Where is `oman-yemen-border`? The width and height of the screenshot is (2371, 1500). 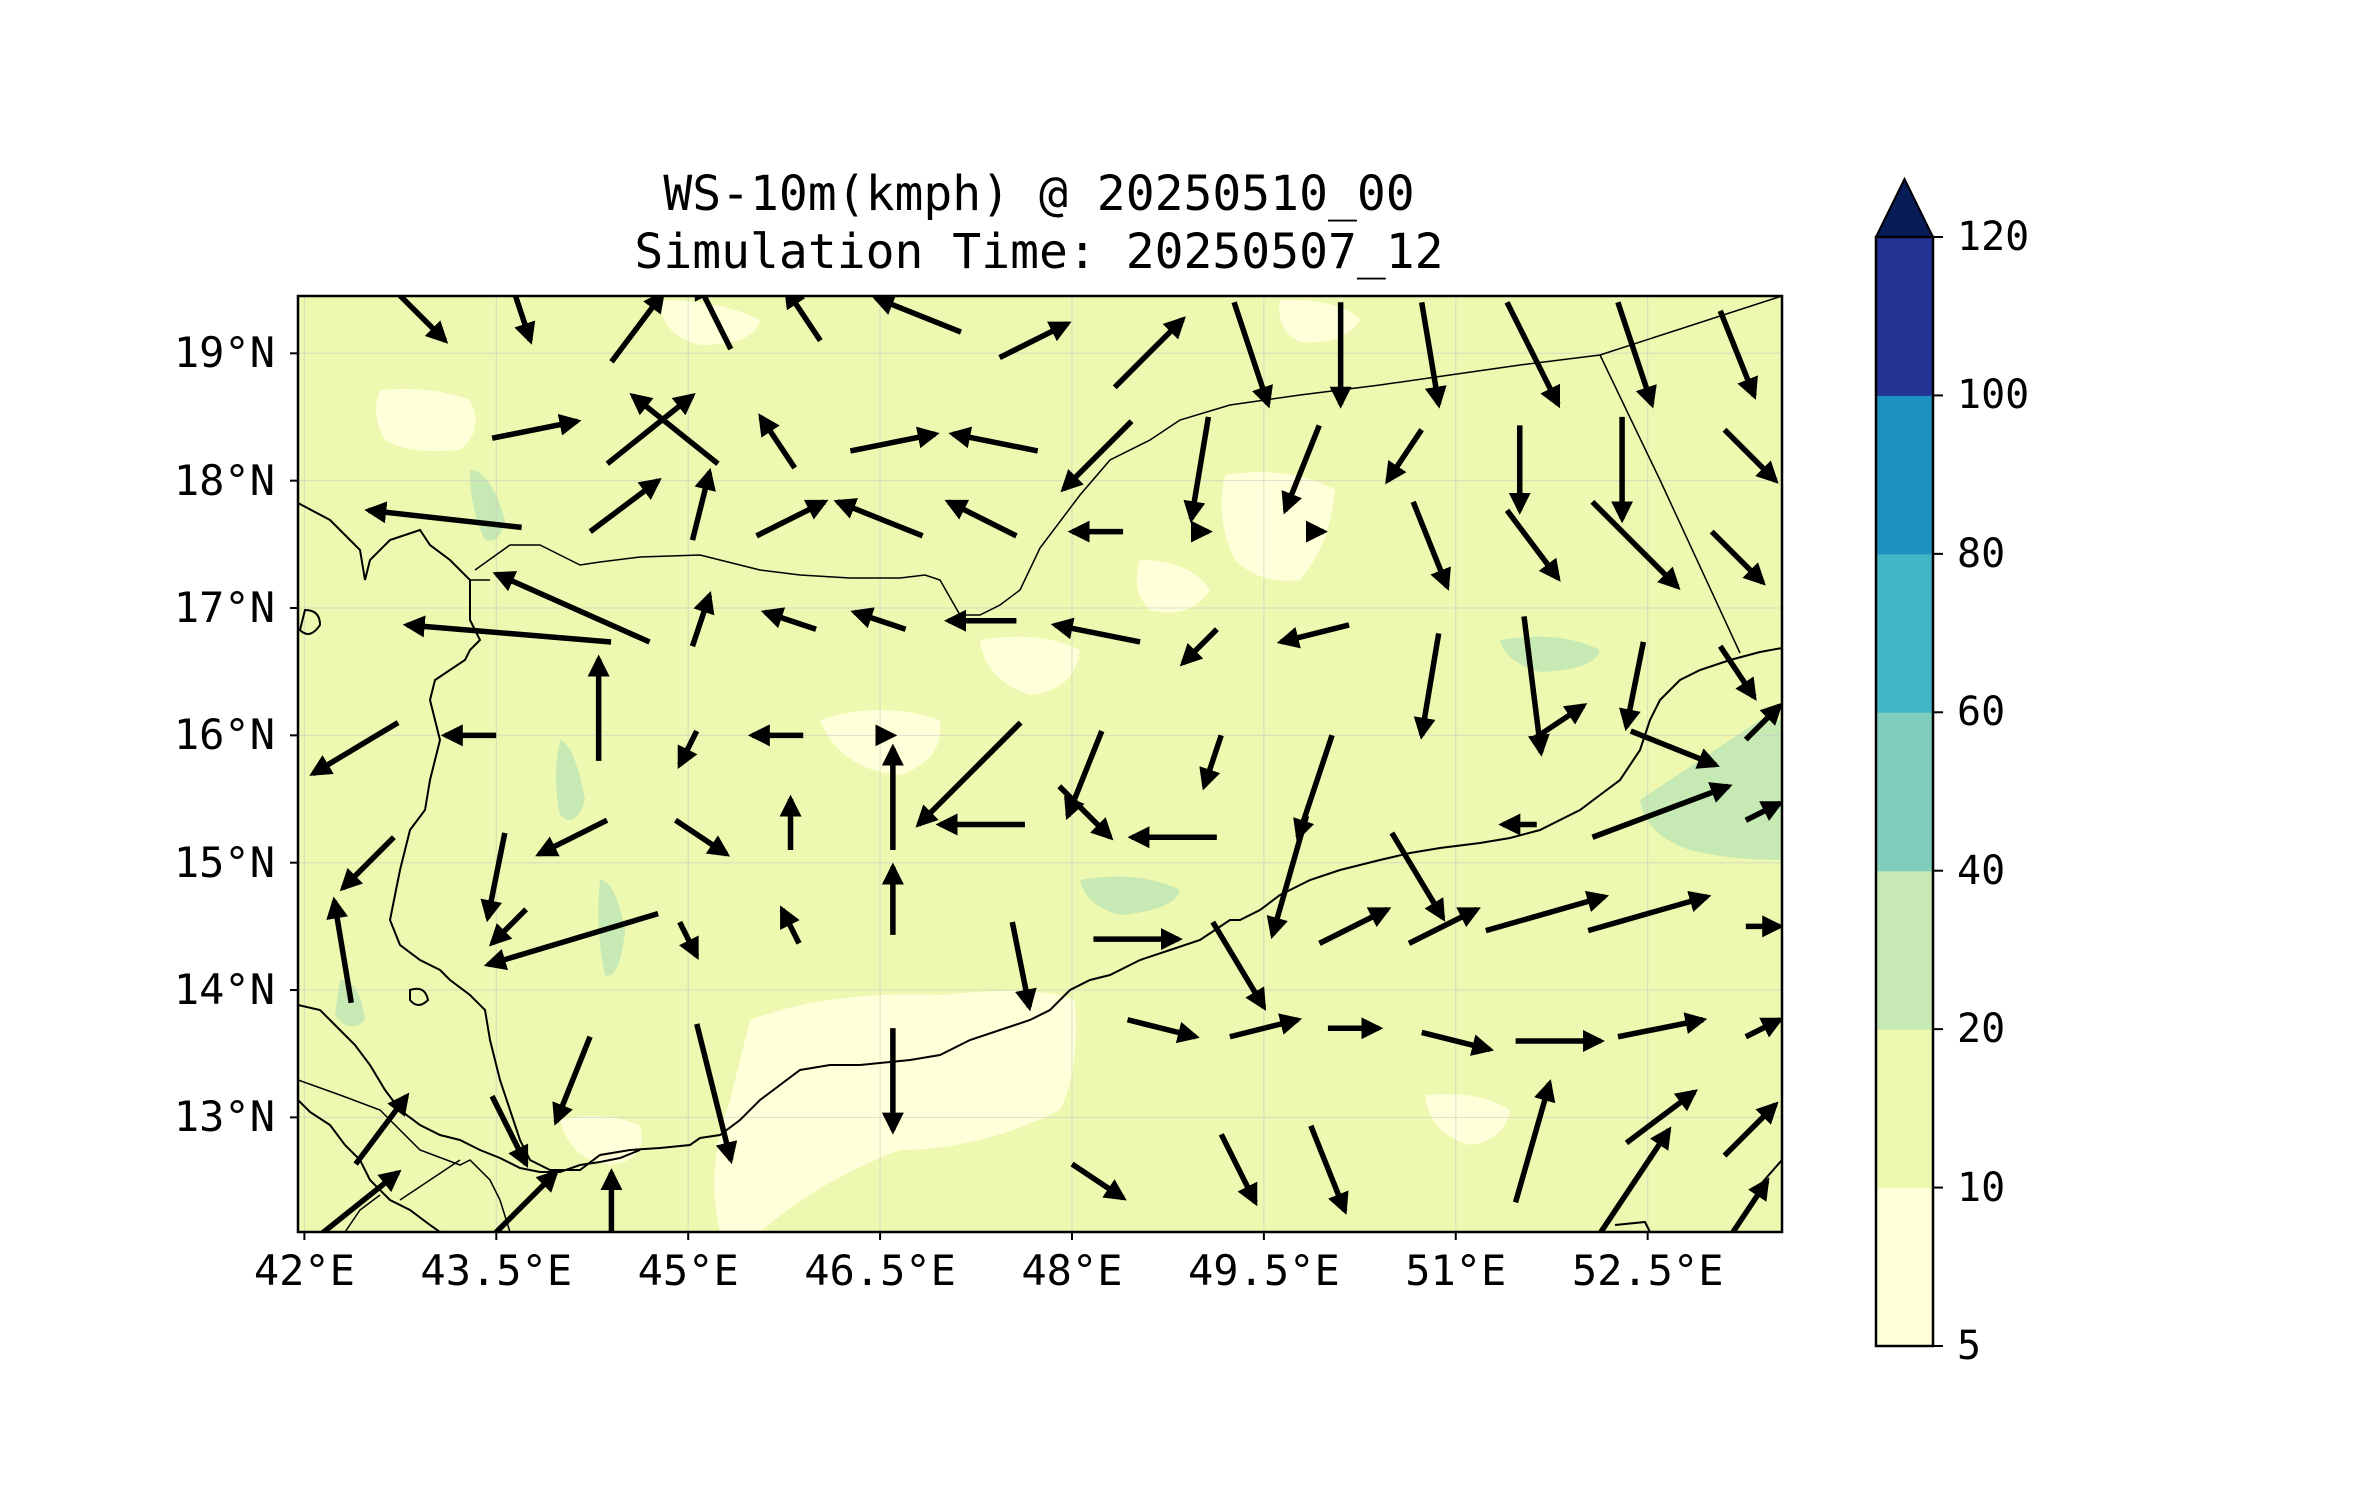
oman-yemen-border is located at coordinates (1670, 504).